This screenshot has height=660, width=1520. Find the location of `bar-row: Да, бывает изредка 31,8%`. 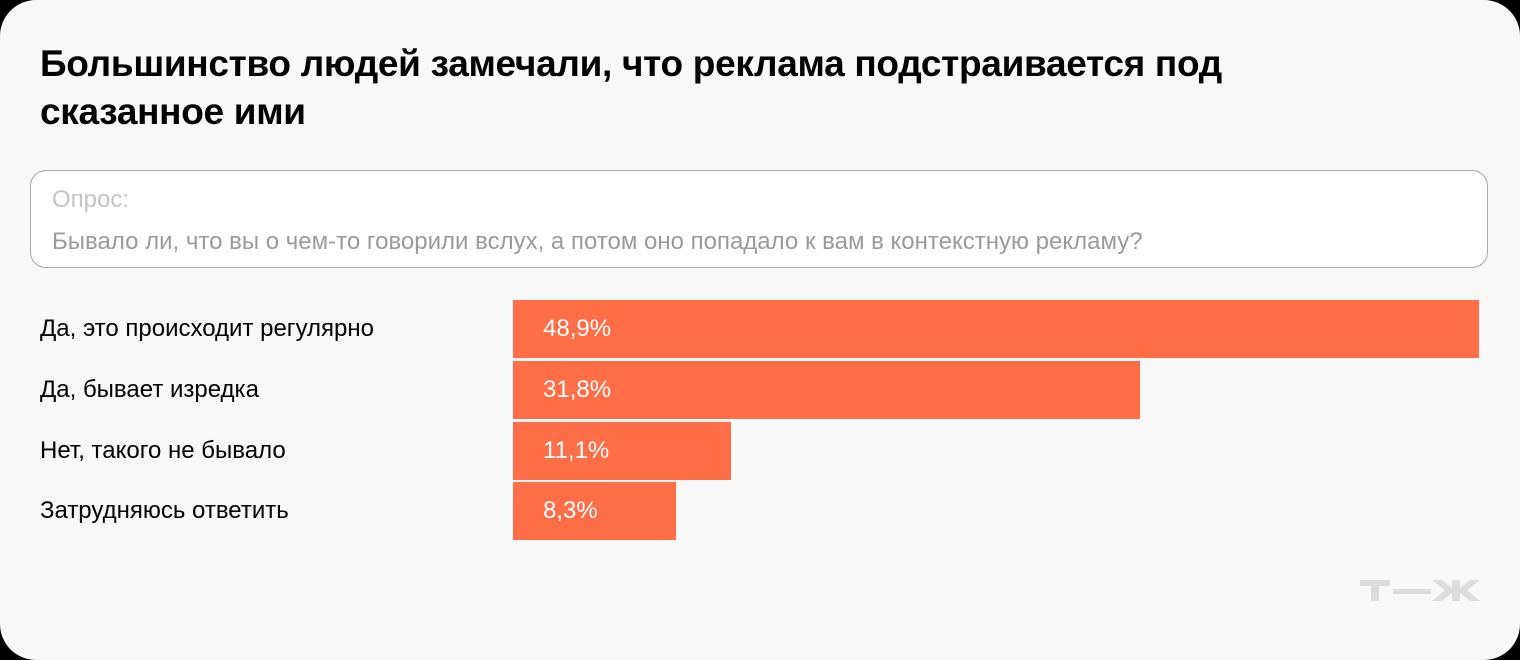

bar-row: Да, бывает изредка 31,8% is located at coordinates (760, 390).